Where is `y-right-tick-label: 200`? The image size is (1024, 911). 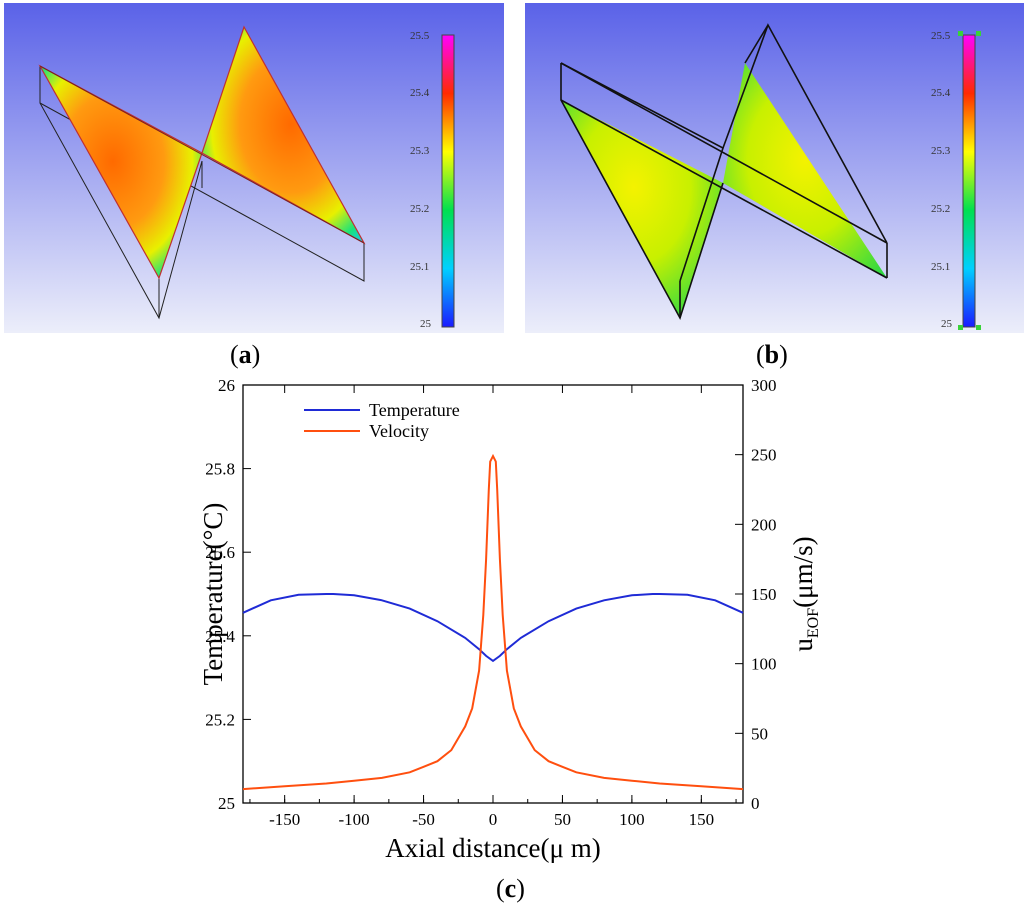
y-right-tick-label: 200 is located at coordinates (764, 524).